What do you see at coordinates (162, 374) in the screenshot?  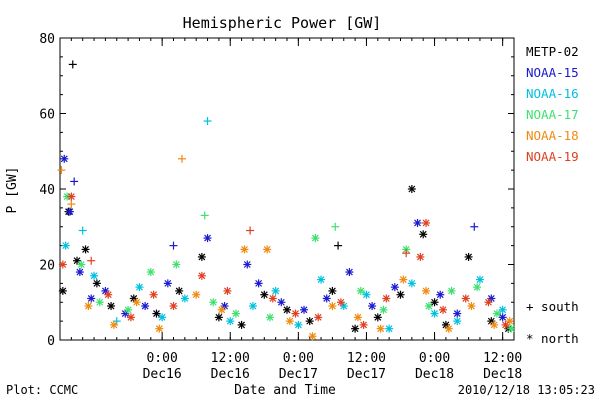 I see `x-tick-label-date: Dec16` at bounding box center [162, 374].